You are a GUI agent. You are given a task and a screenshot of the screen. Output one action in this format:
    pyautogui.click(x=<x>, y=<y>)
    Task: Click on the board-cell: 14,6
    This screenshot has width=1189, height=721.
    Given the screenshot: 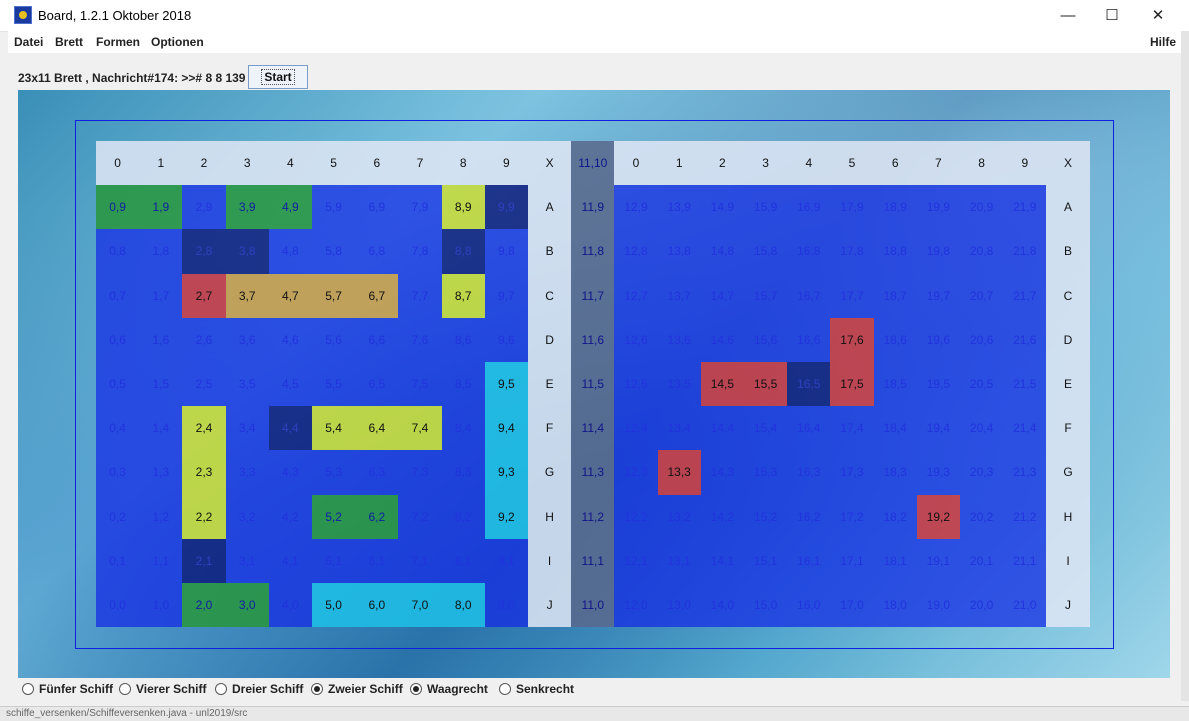 What is the action you would take?
    pyautogui.click(x=722, y=339)
    